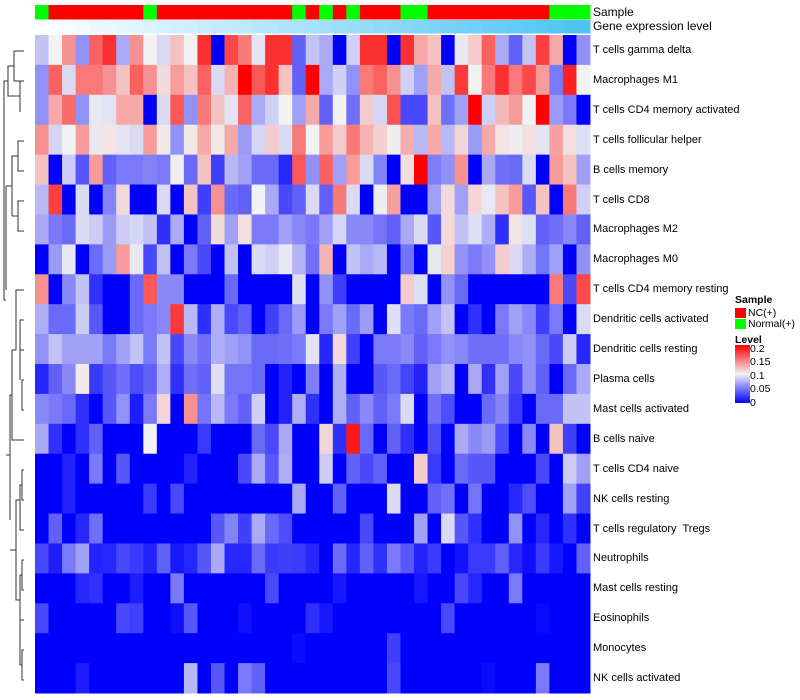  Describe the element at coordinates (636, 468) in the screenshot. I see `row-label: T cells CD4 naive` at that location.